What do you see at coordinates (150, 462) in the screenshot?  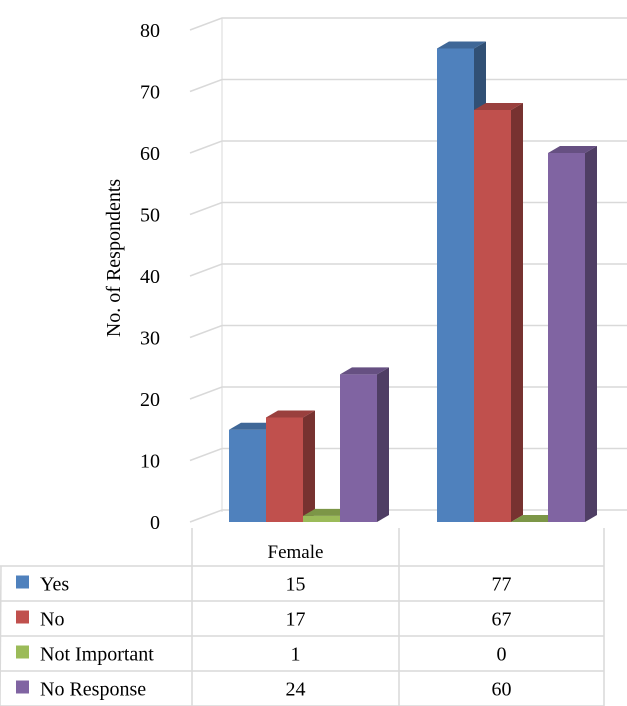 I see `y-tick-label: 10` at bounding box center [150, 462].